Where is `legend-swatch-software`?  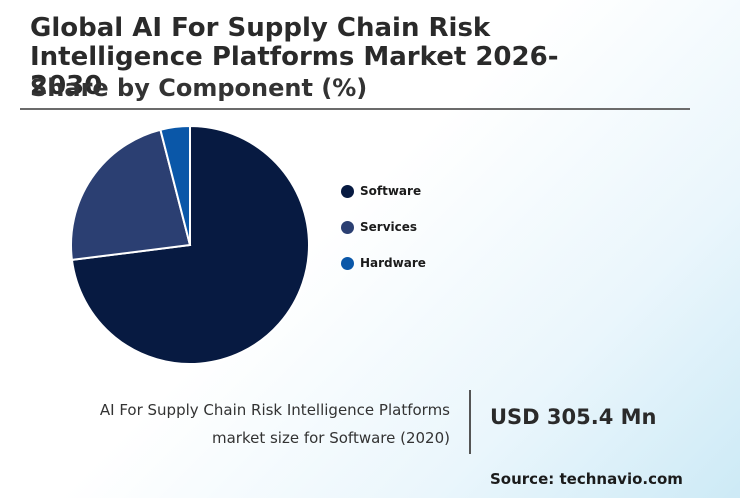 legend-swatch-software is located at coordinates (347, 191).